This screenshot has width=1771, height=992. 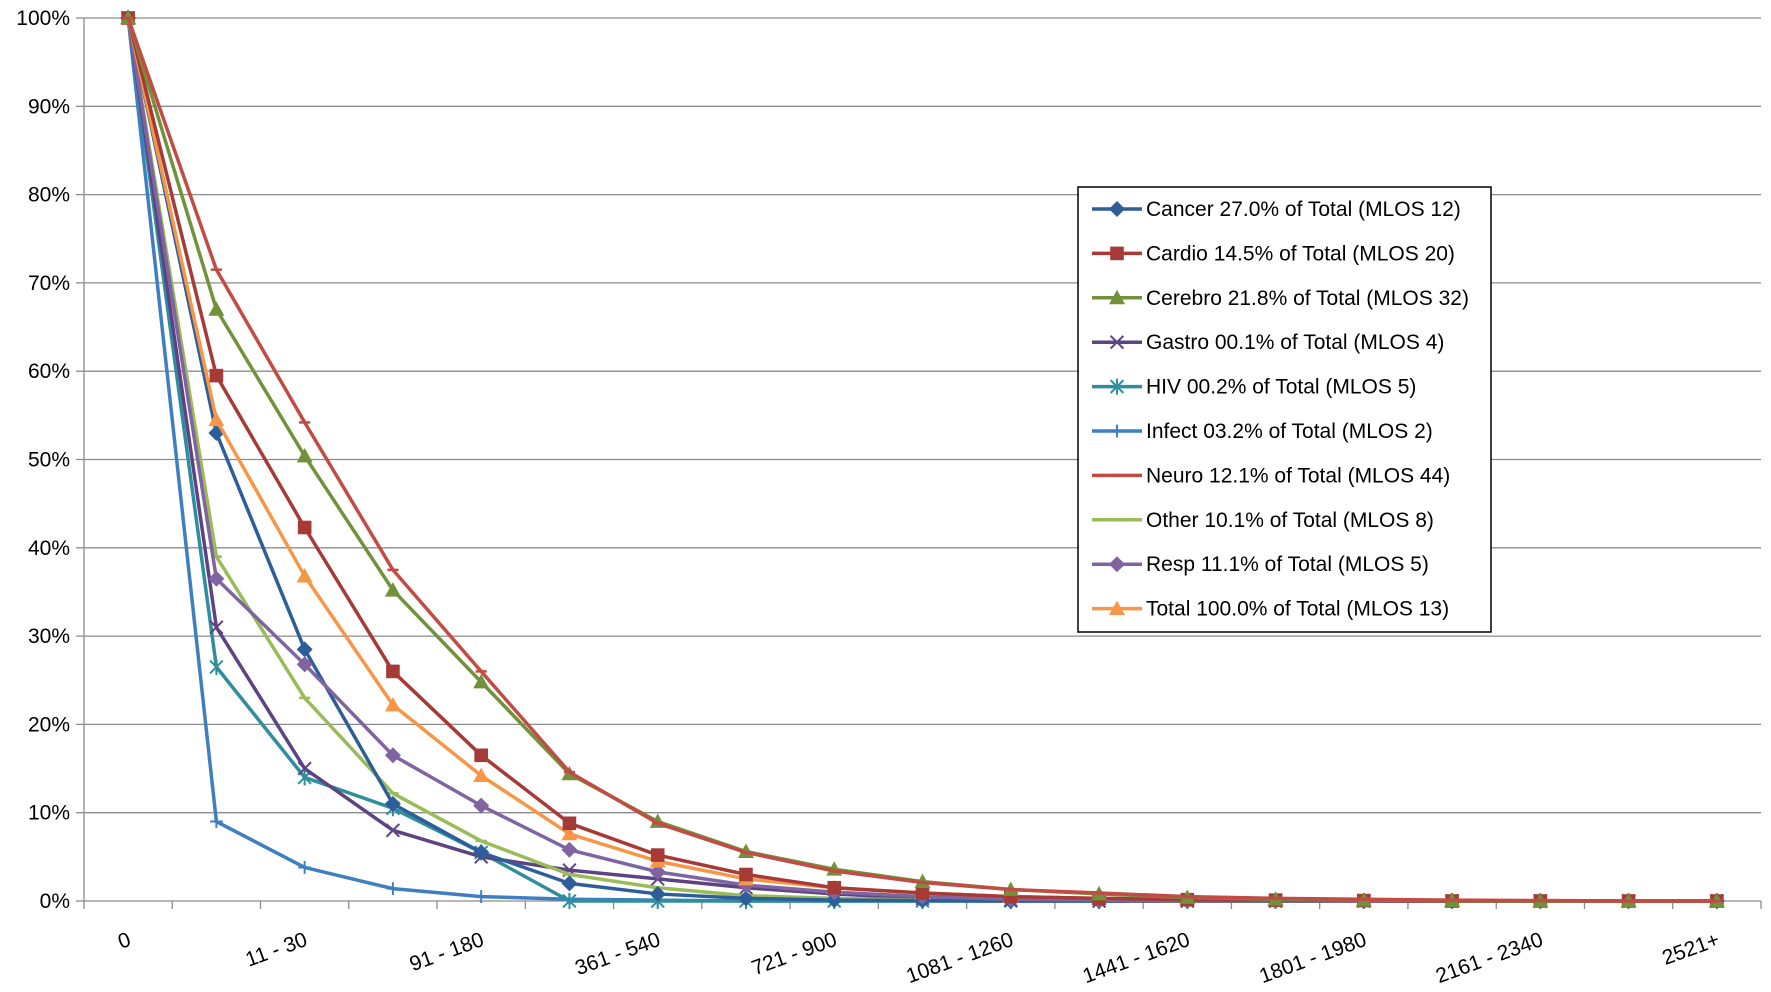 I want to click on x-tick-label: 361 - 540, so click(x=617, y=954).